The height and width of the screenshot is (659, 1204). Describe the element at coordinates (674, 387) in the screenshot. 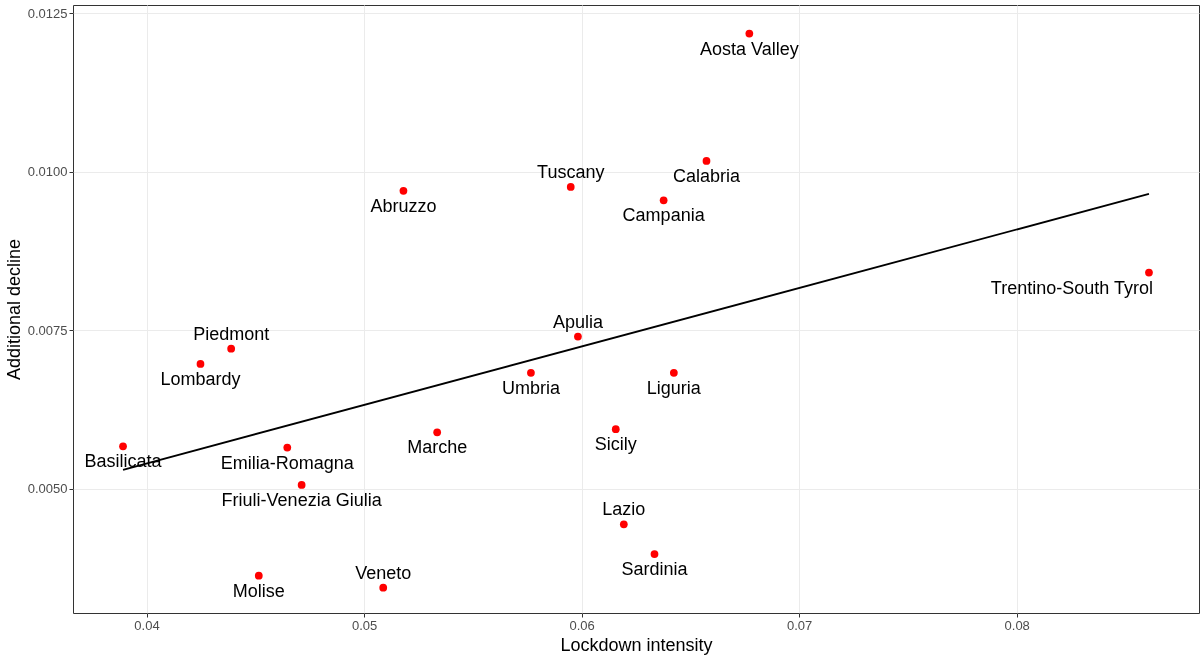

I see `data-label: Liguria` at that location.